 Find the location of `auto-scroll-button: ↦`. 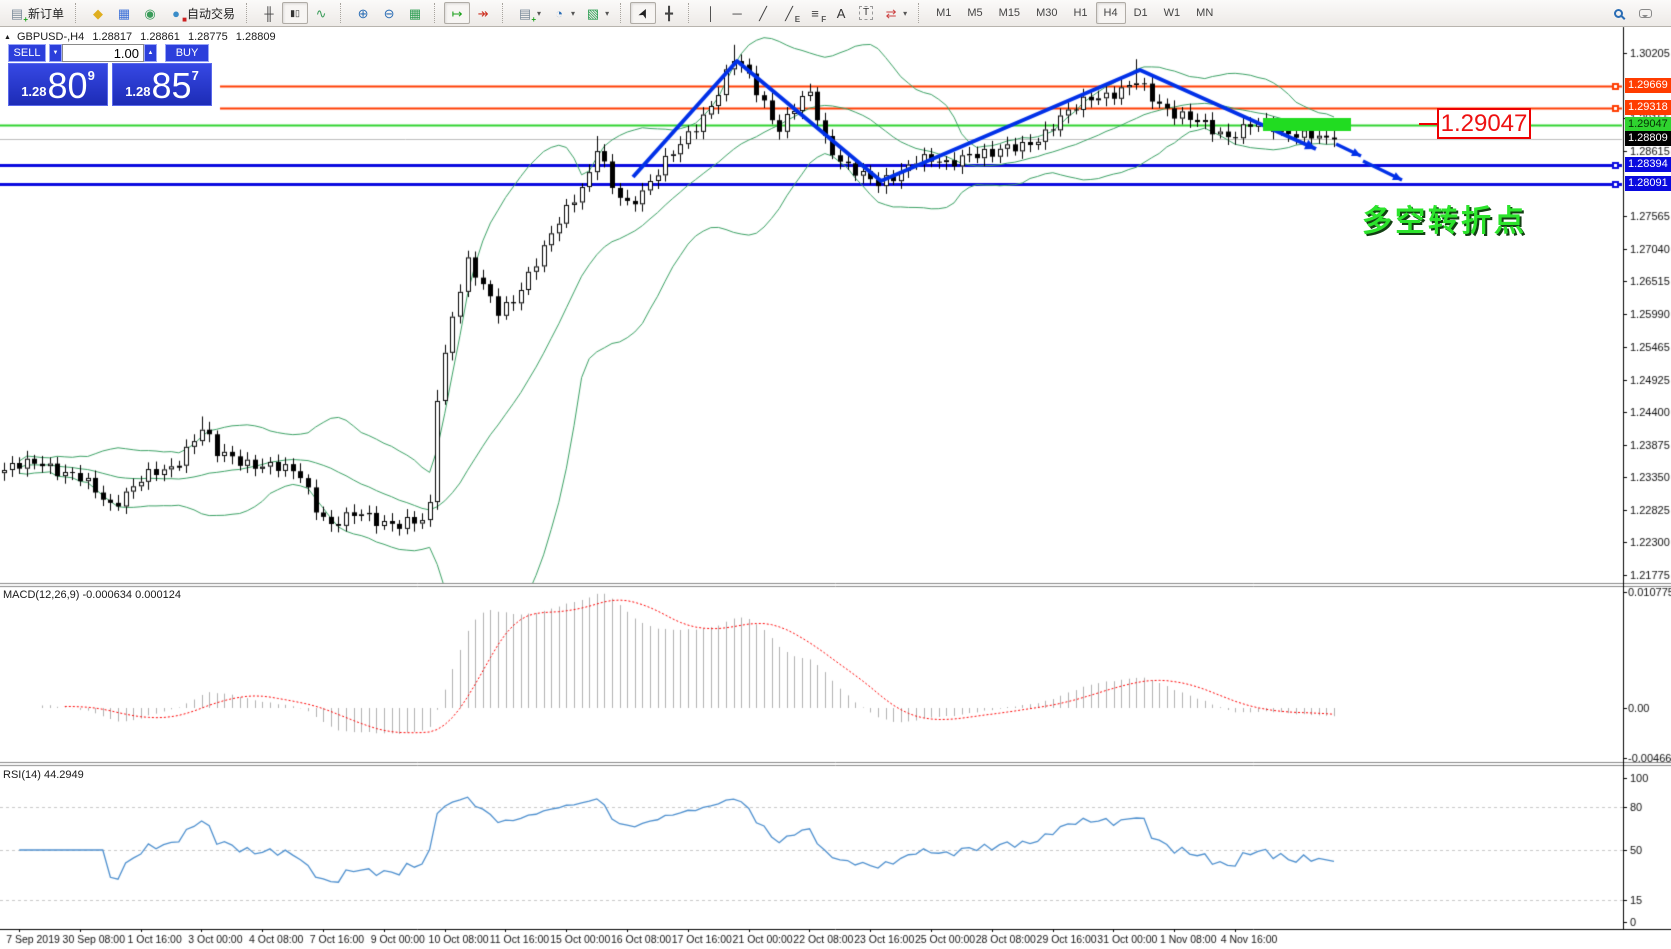

auto-scroll-button: ↦ is located at coordinates (457, 13).